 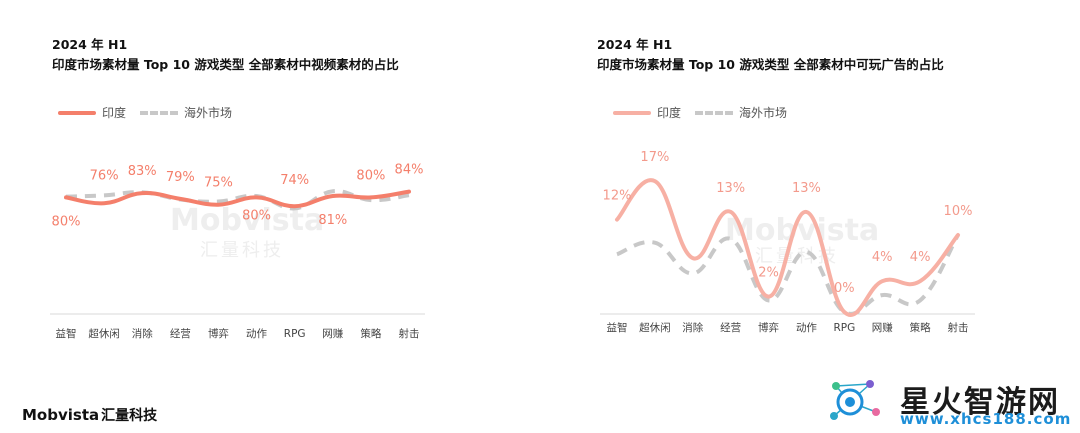 I want to click on data-label: 83%, so click(x=142, y=171).